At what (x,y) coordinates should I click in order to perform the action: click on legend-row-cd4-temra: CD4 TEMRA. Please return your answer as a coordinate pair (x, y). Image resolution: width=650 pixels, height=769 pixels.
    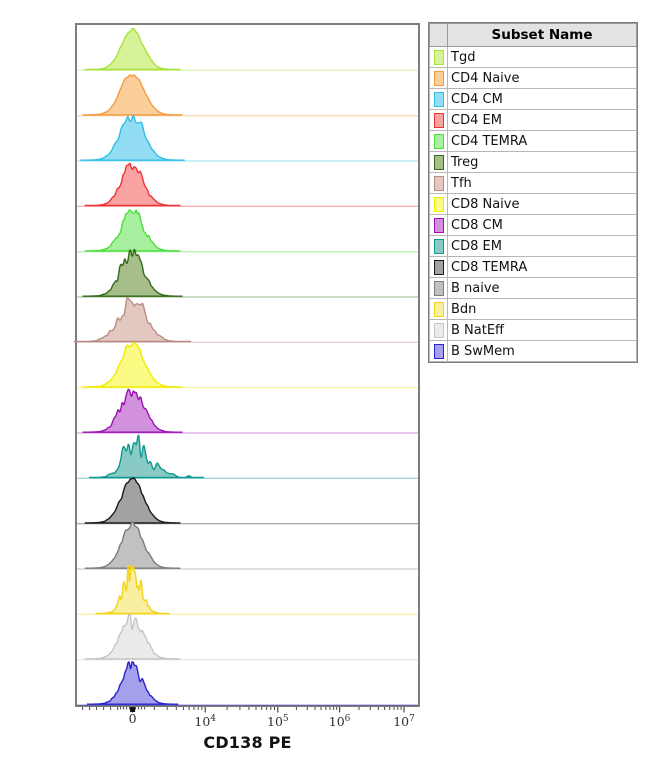
    Looking at the image, I should click on (533, 141).